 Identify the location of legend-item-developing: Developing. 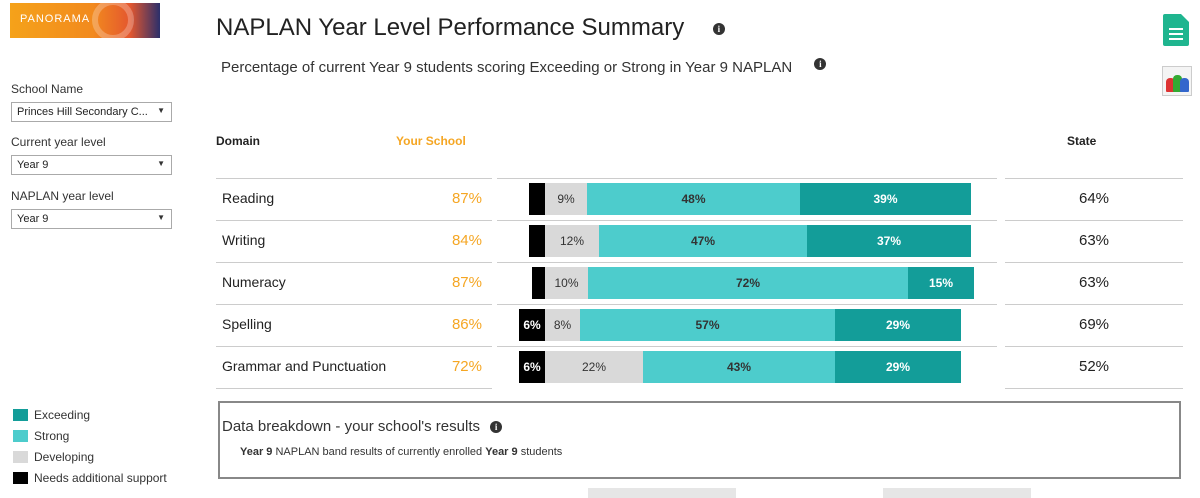
(90, 456).